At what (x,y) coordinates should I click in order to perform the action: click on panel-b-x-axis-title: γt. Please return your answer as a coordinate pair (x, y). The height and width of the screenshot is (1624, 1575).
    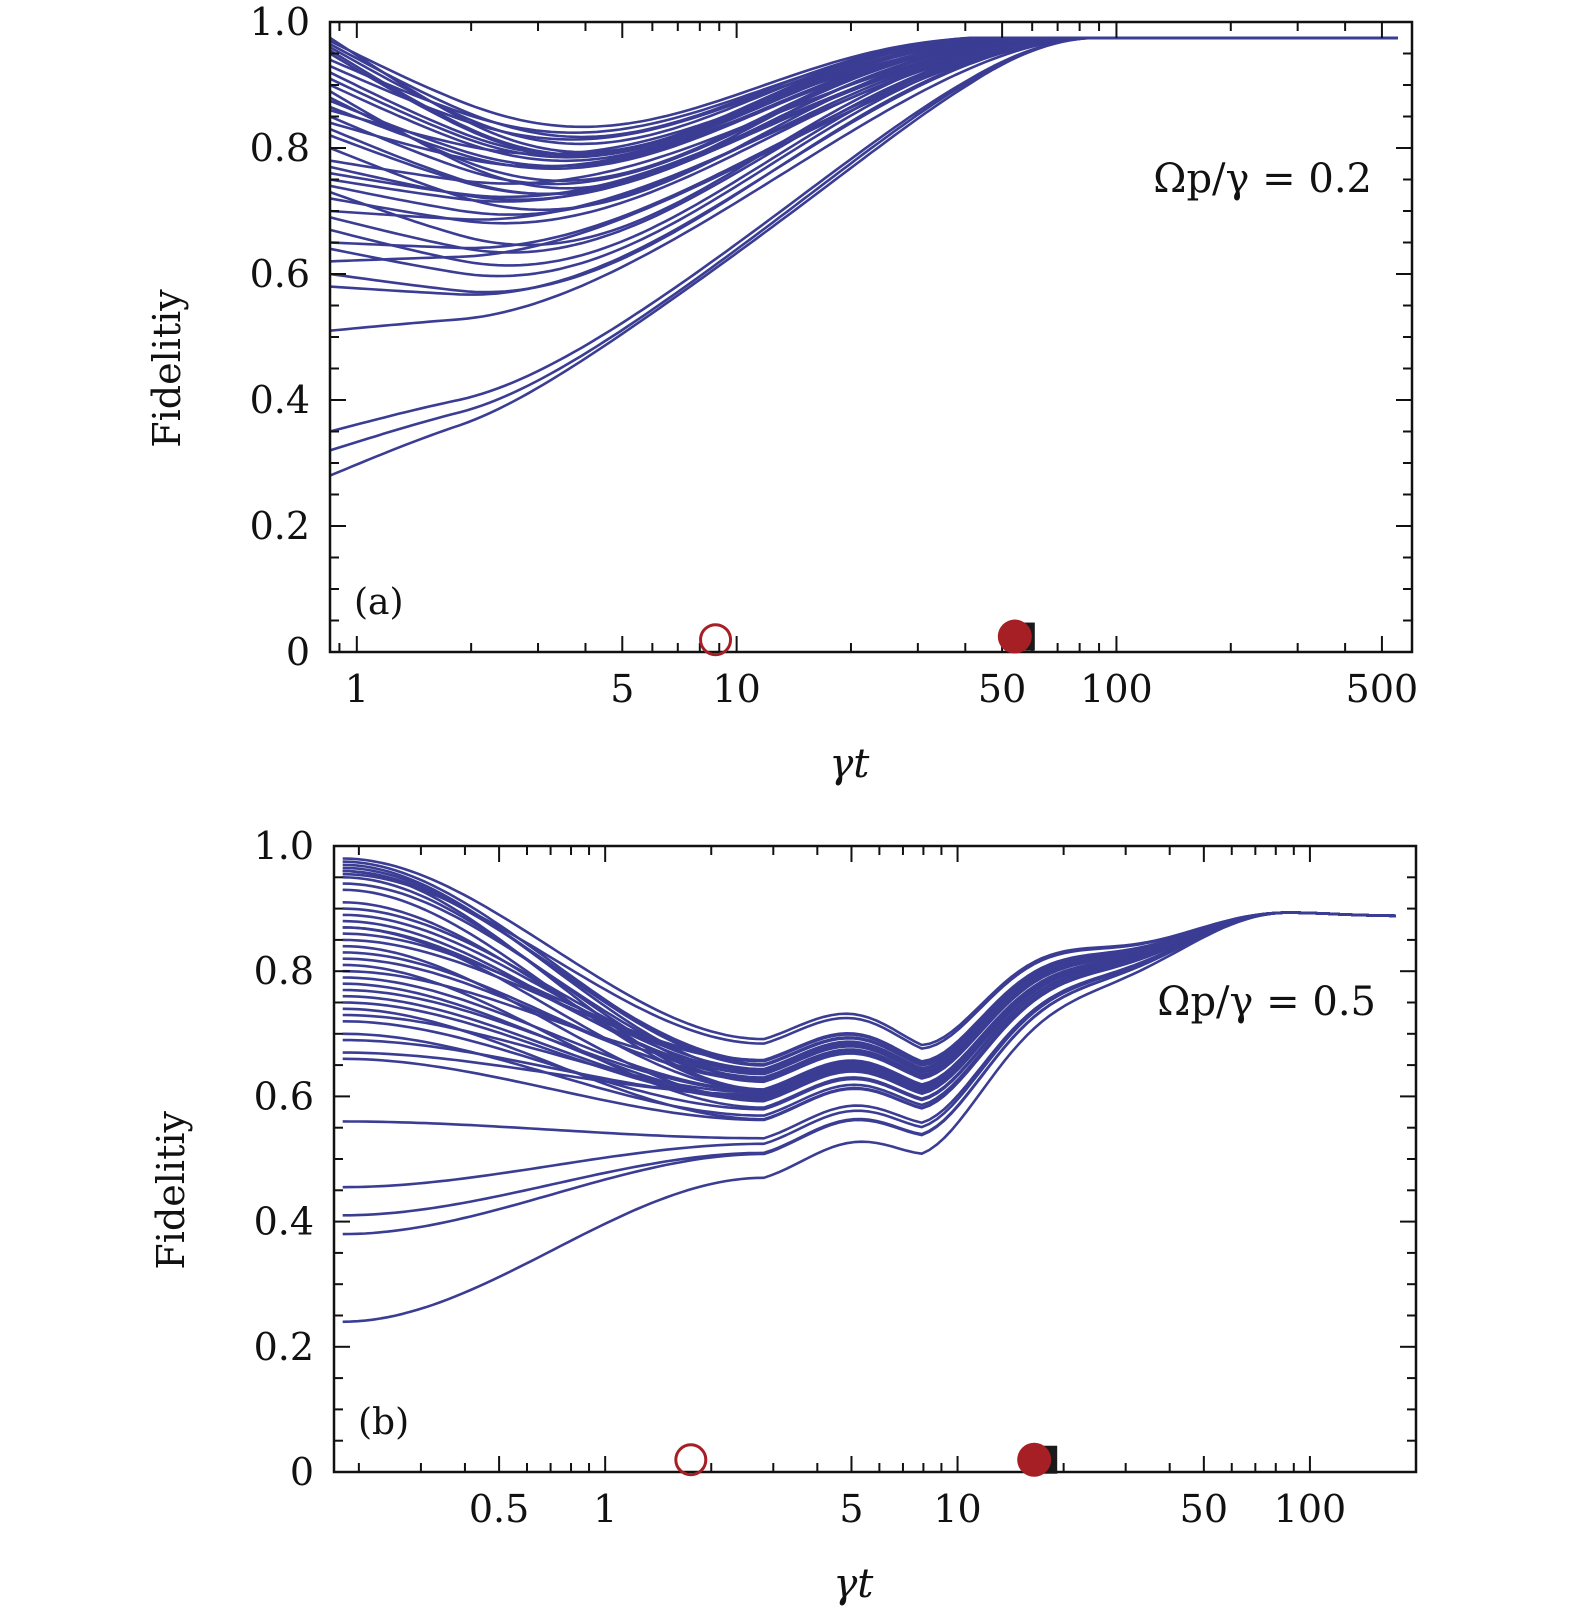
    Looking at the image, I should click on (853, 1584).